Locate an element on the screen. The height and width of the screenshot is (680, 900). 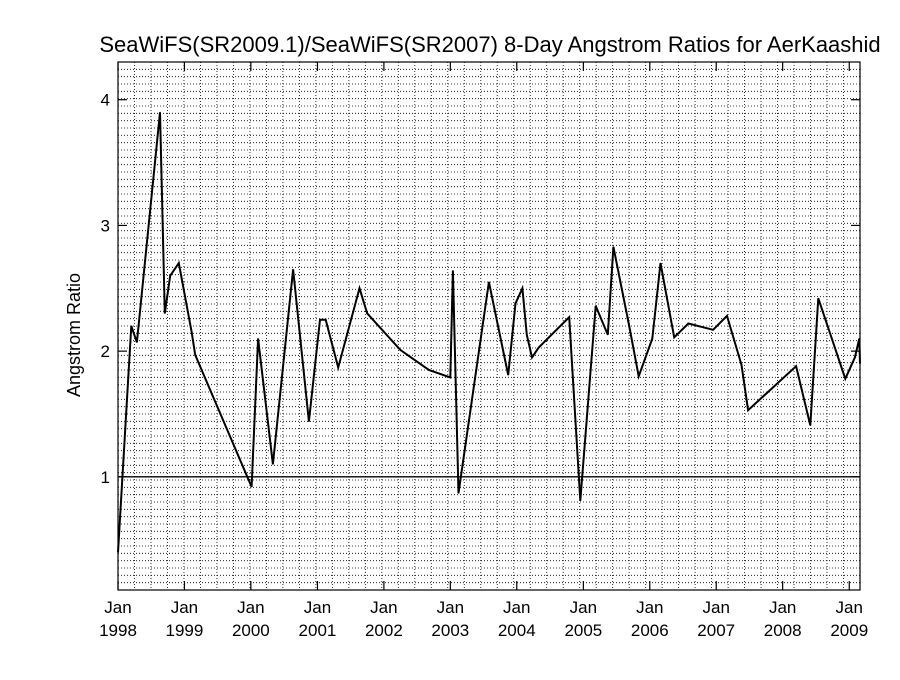
x-tick-label-year: 1999 is located at coordinates (185, 630).